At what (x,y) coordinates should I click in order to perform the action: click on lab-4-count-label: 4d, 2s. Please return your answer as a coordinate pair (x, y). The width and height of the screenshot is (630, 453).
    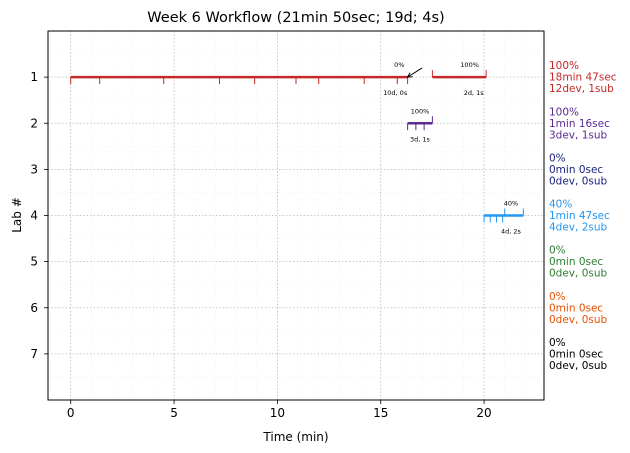
    Looking at the image, I should click on (511, 232).